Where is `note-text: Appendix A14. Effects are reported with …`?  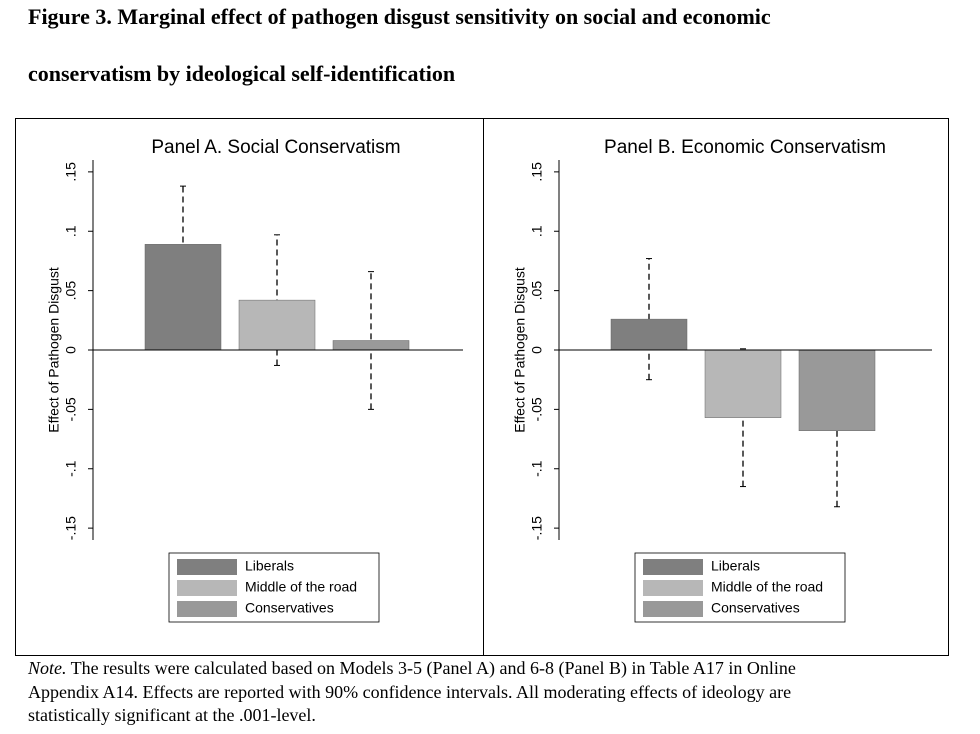
note-text: Appendix A14. Effects are reported with … is located at coordinates (409, 692).